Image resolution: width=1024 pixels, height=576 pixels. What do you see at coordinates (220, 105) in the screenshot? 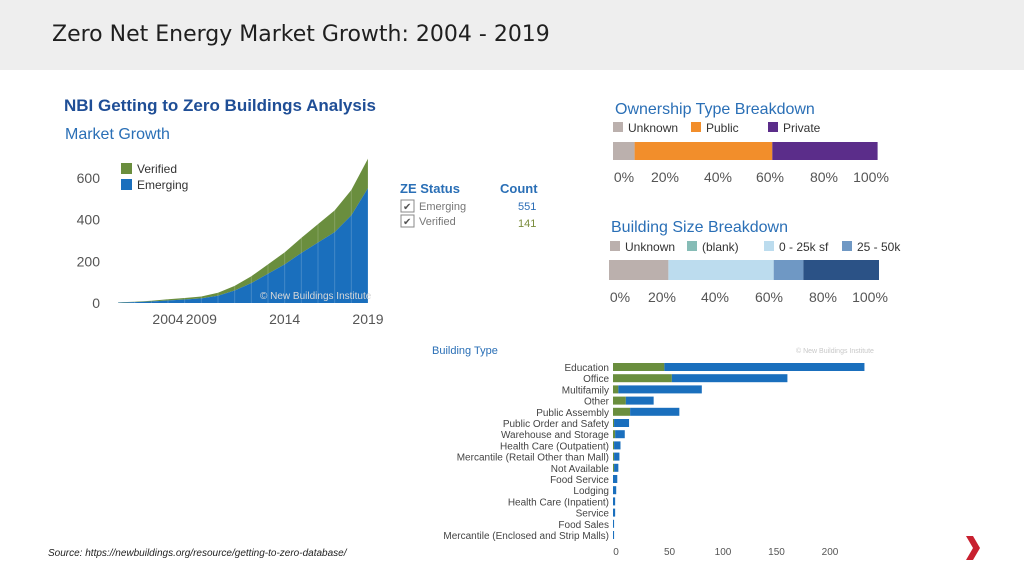
I see `dashboard-title: NBI Getting to Zero Buildings Analysis` at bounding box center [220, 105].